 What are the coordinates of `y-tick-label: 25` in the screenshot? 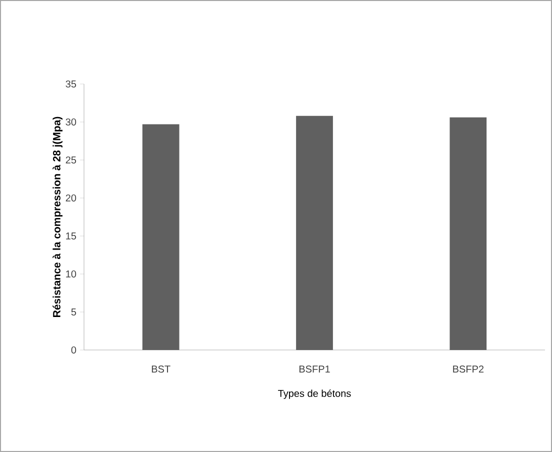 It's located at (71, 160).